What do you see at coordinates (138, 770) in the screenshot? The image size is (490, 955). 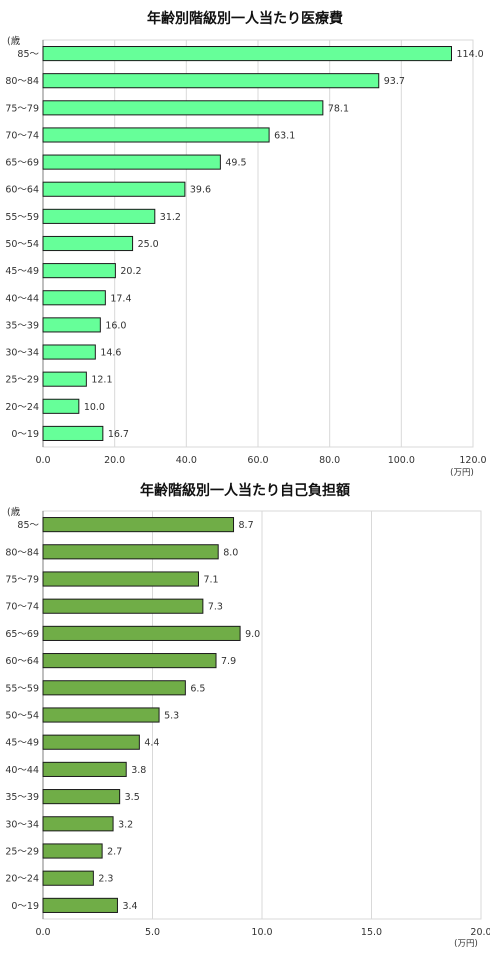 I see `data-label: 3.8` at bounding box center [138, 770].